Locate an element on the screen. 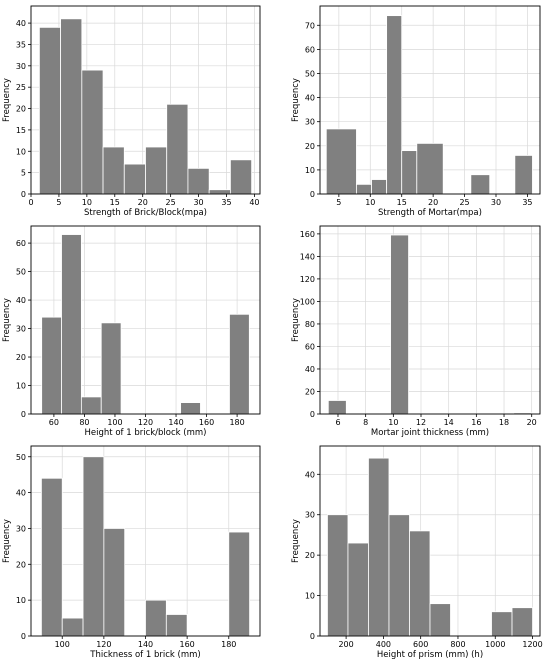  x-tick-label: 80 is located at coordinates (84, 422).